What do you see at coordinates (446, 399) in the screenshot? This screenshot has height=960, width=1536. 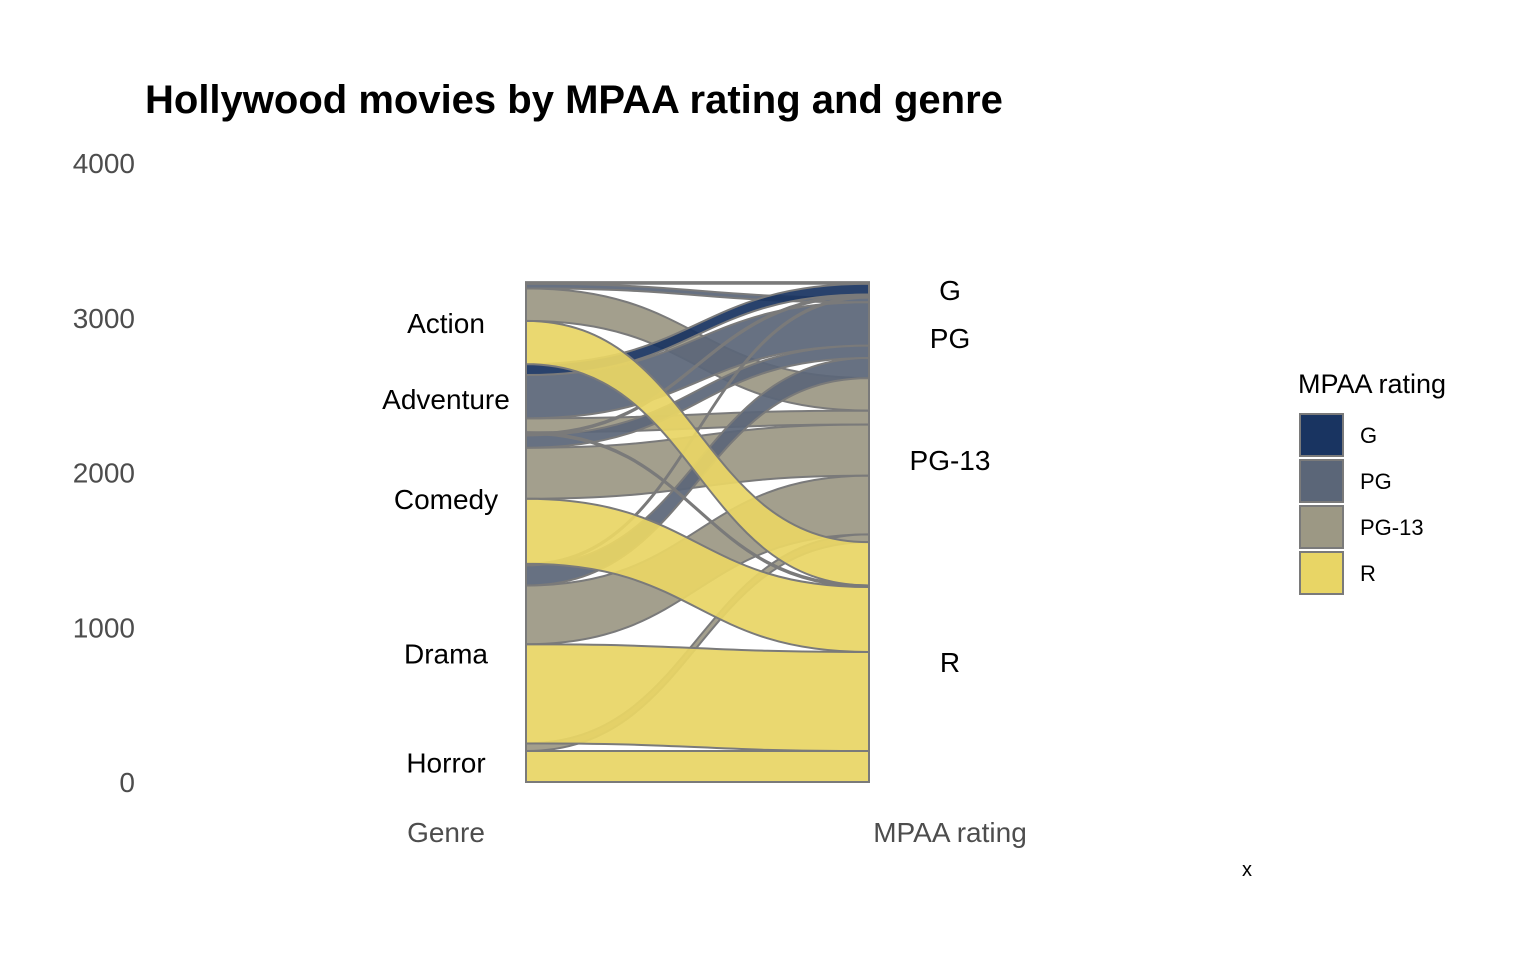 I see `stratum-label-genre: Adventure` at bounding box center [446, 399].